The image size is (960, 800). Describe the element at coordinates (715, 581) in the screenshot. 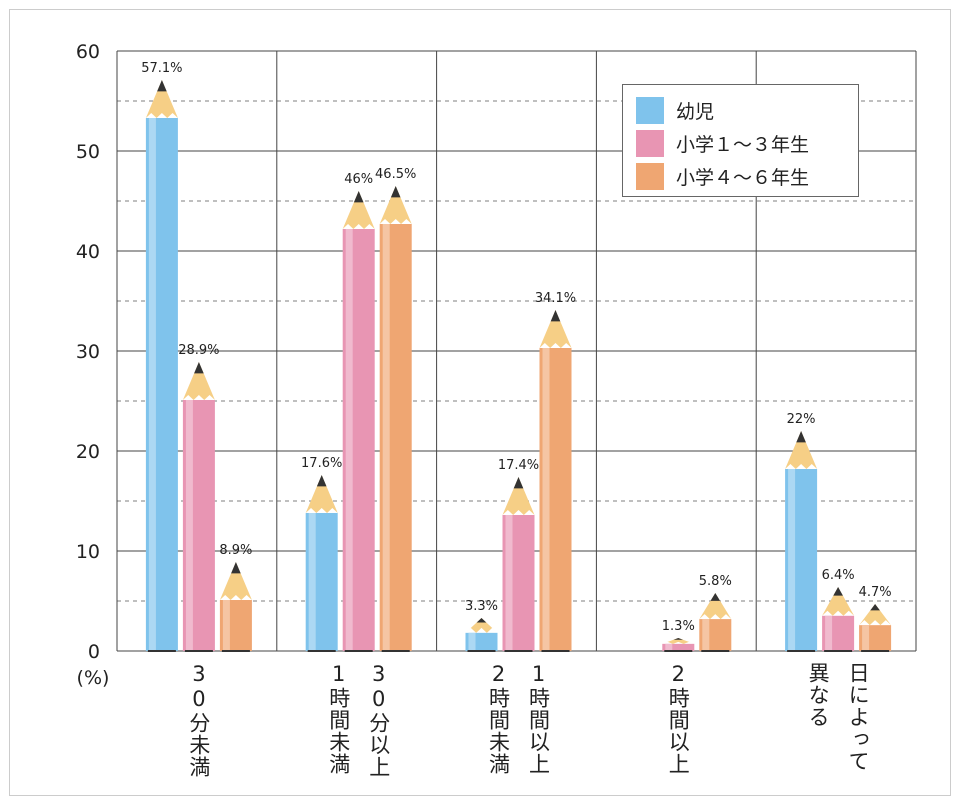

I see `value-label: 5.8%` at that location.